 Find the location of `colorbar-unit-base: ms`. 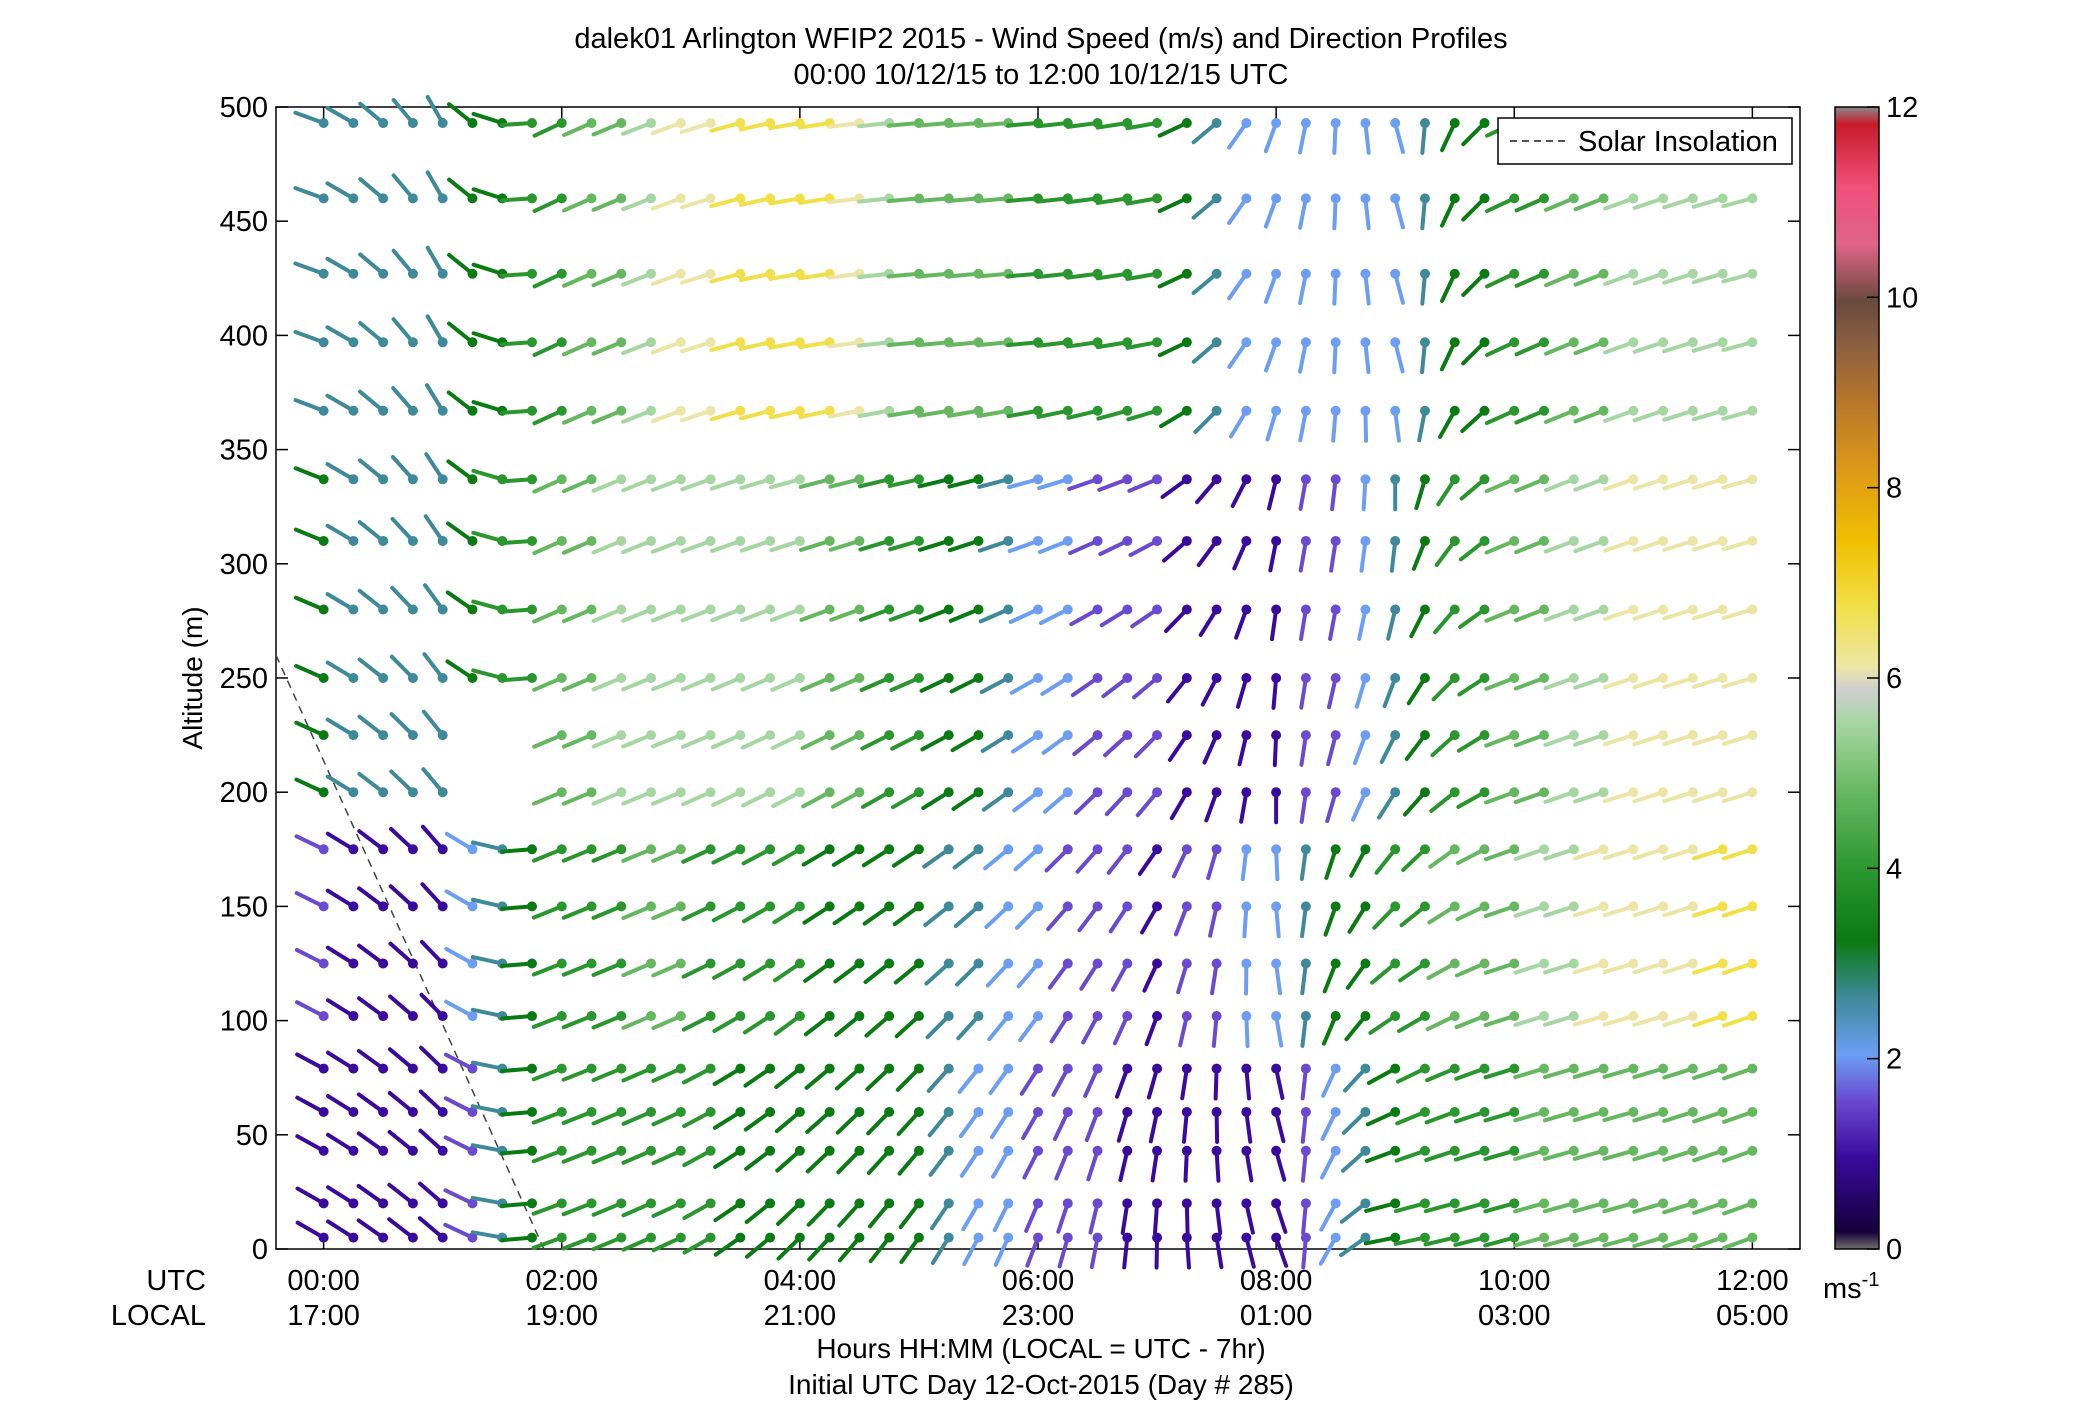

colorbar-unit-base: ms is located at coordinates (1842, 1289).